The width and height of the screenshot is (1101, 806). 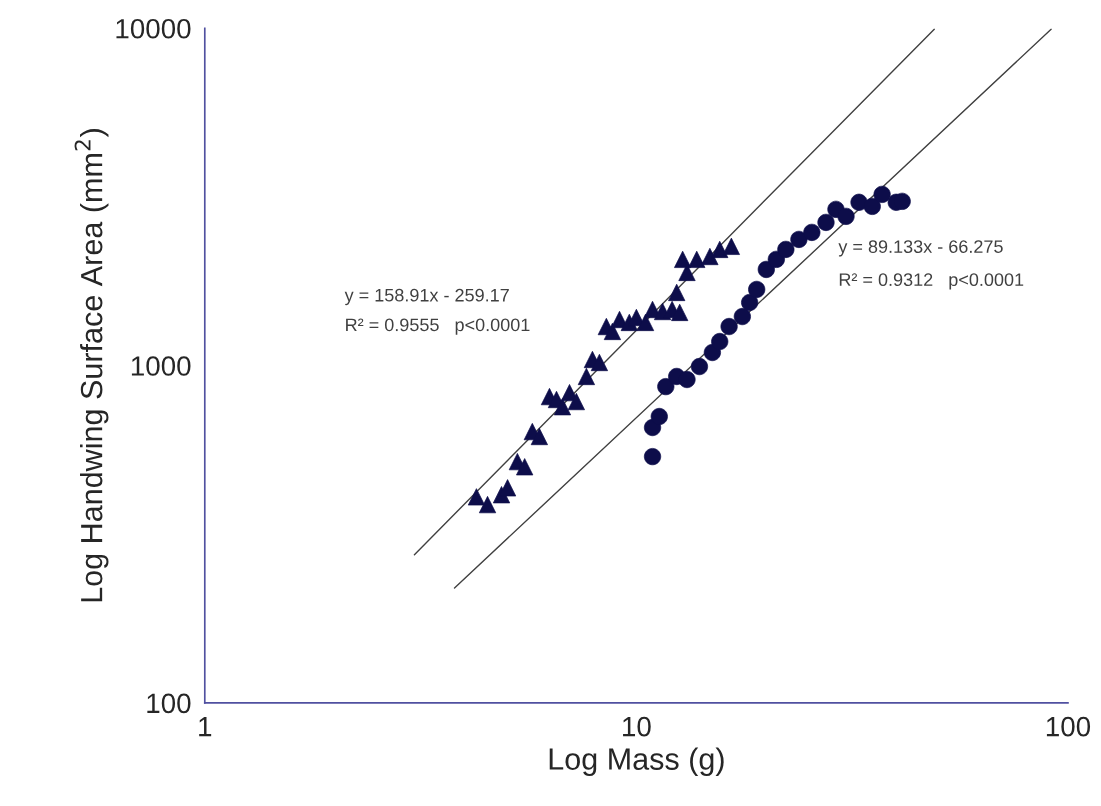 I want to click on x-axis-title: Log Mass (g), so click(x=636, y=761).